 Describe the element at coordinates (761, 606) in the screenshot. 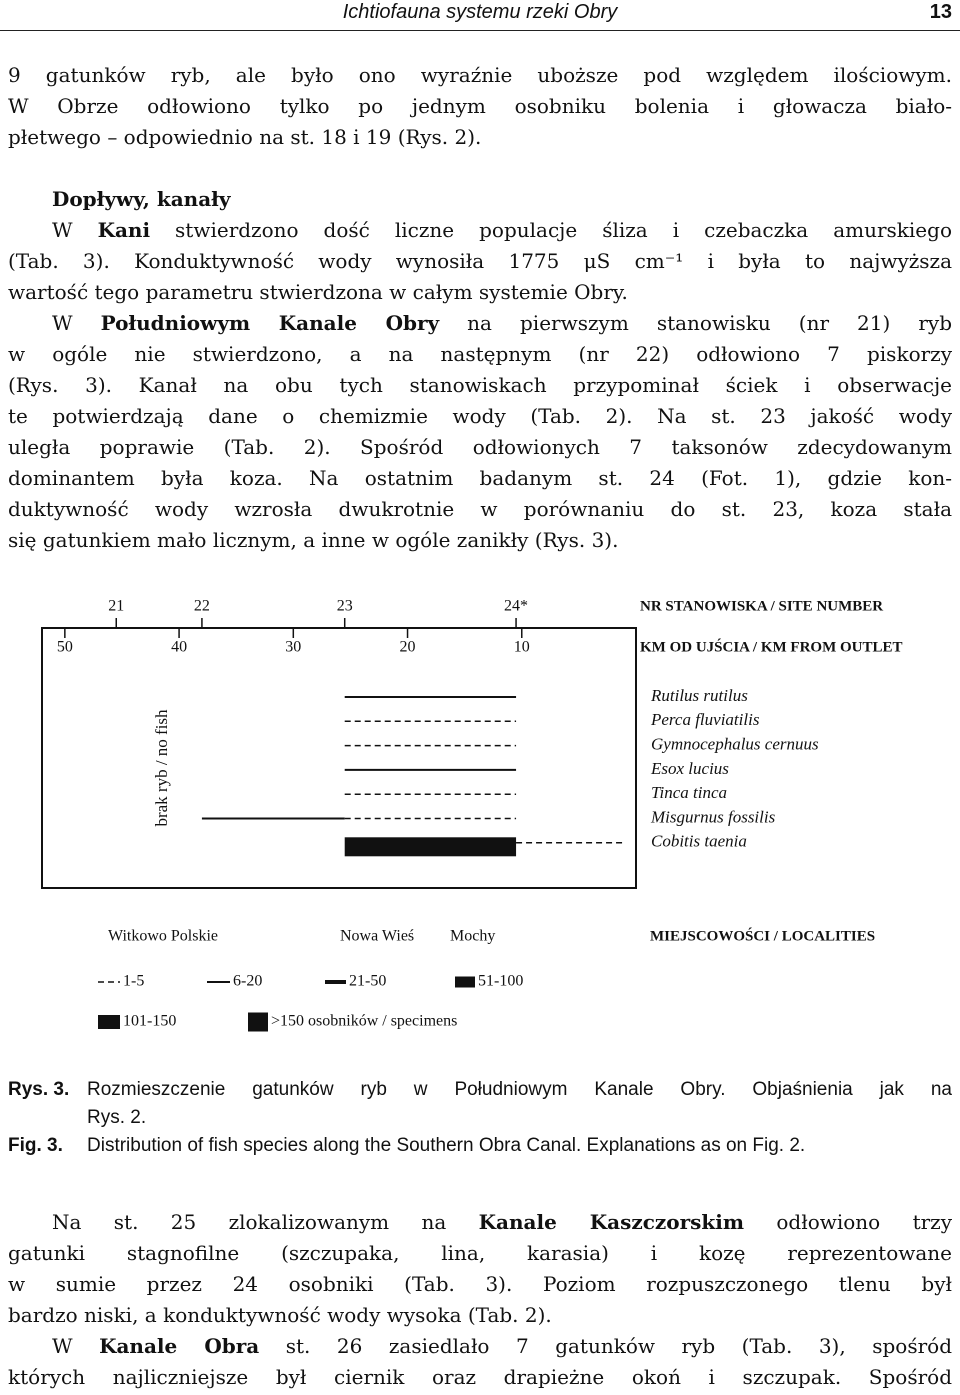

I see `axis-label: NR STANOWISKA / SITE NUMBER` at that location.